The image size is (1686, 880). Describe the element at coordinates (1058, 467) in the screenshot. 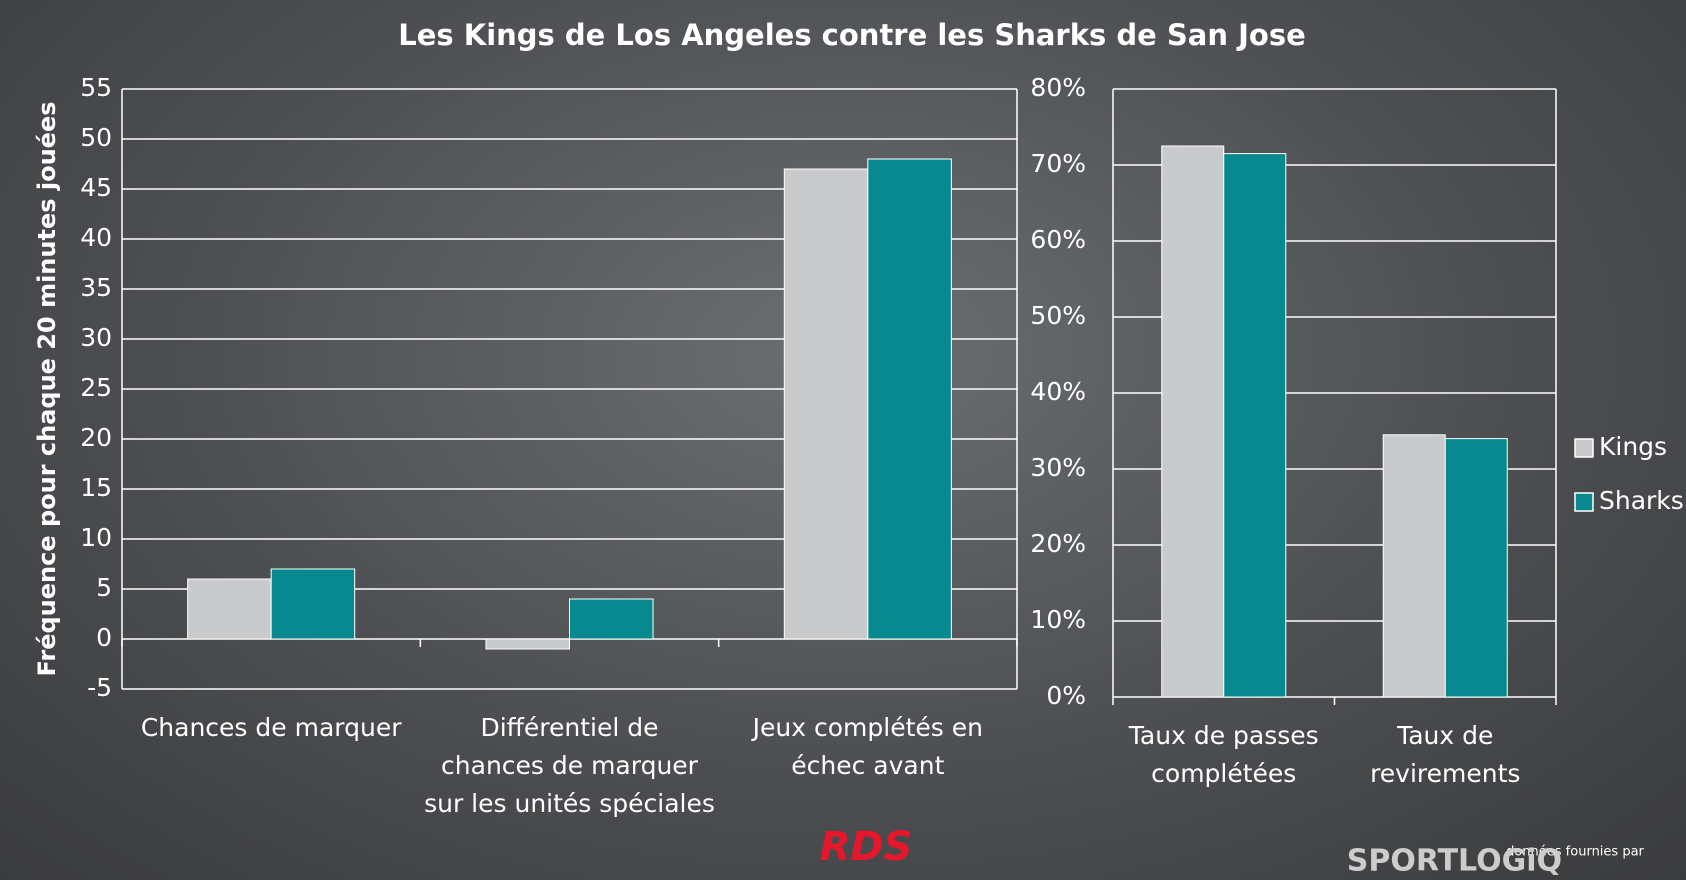

I see `y-tick-label: 30%` at that location.